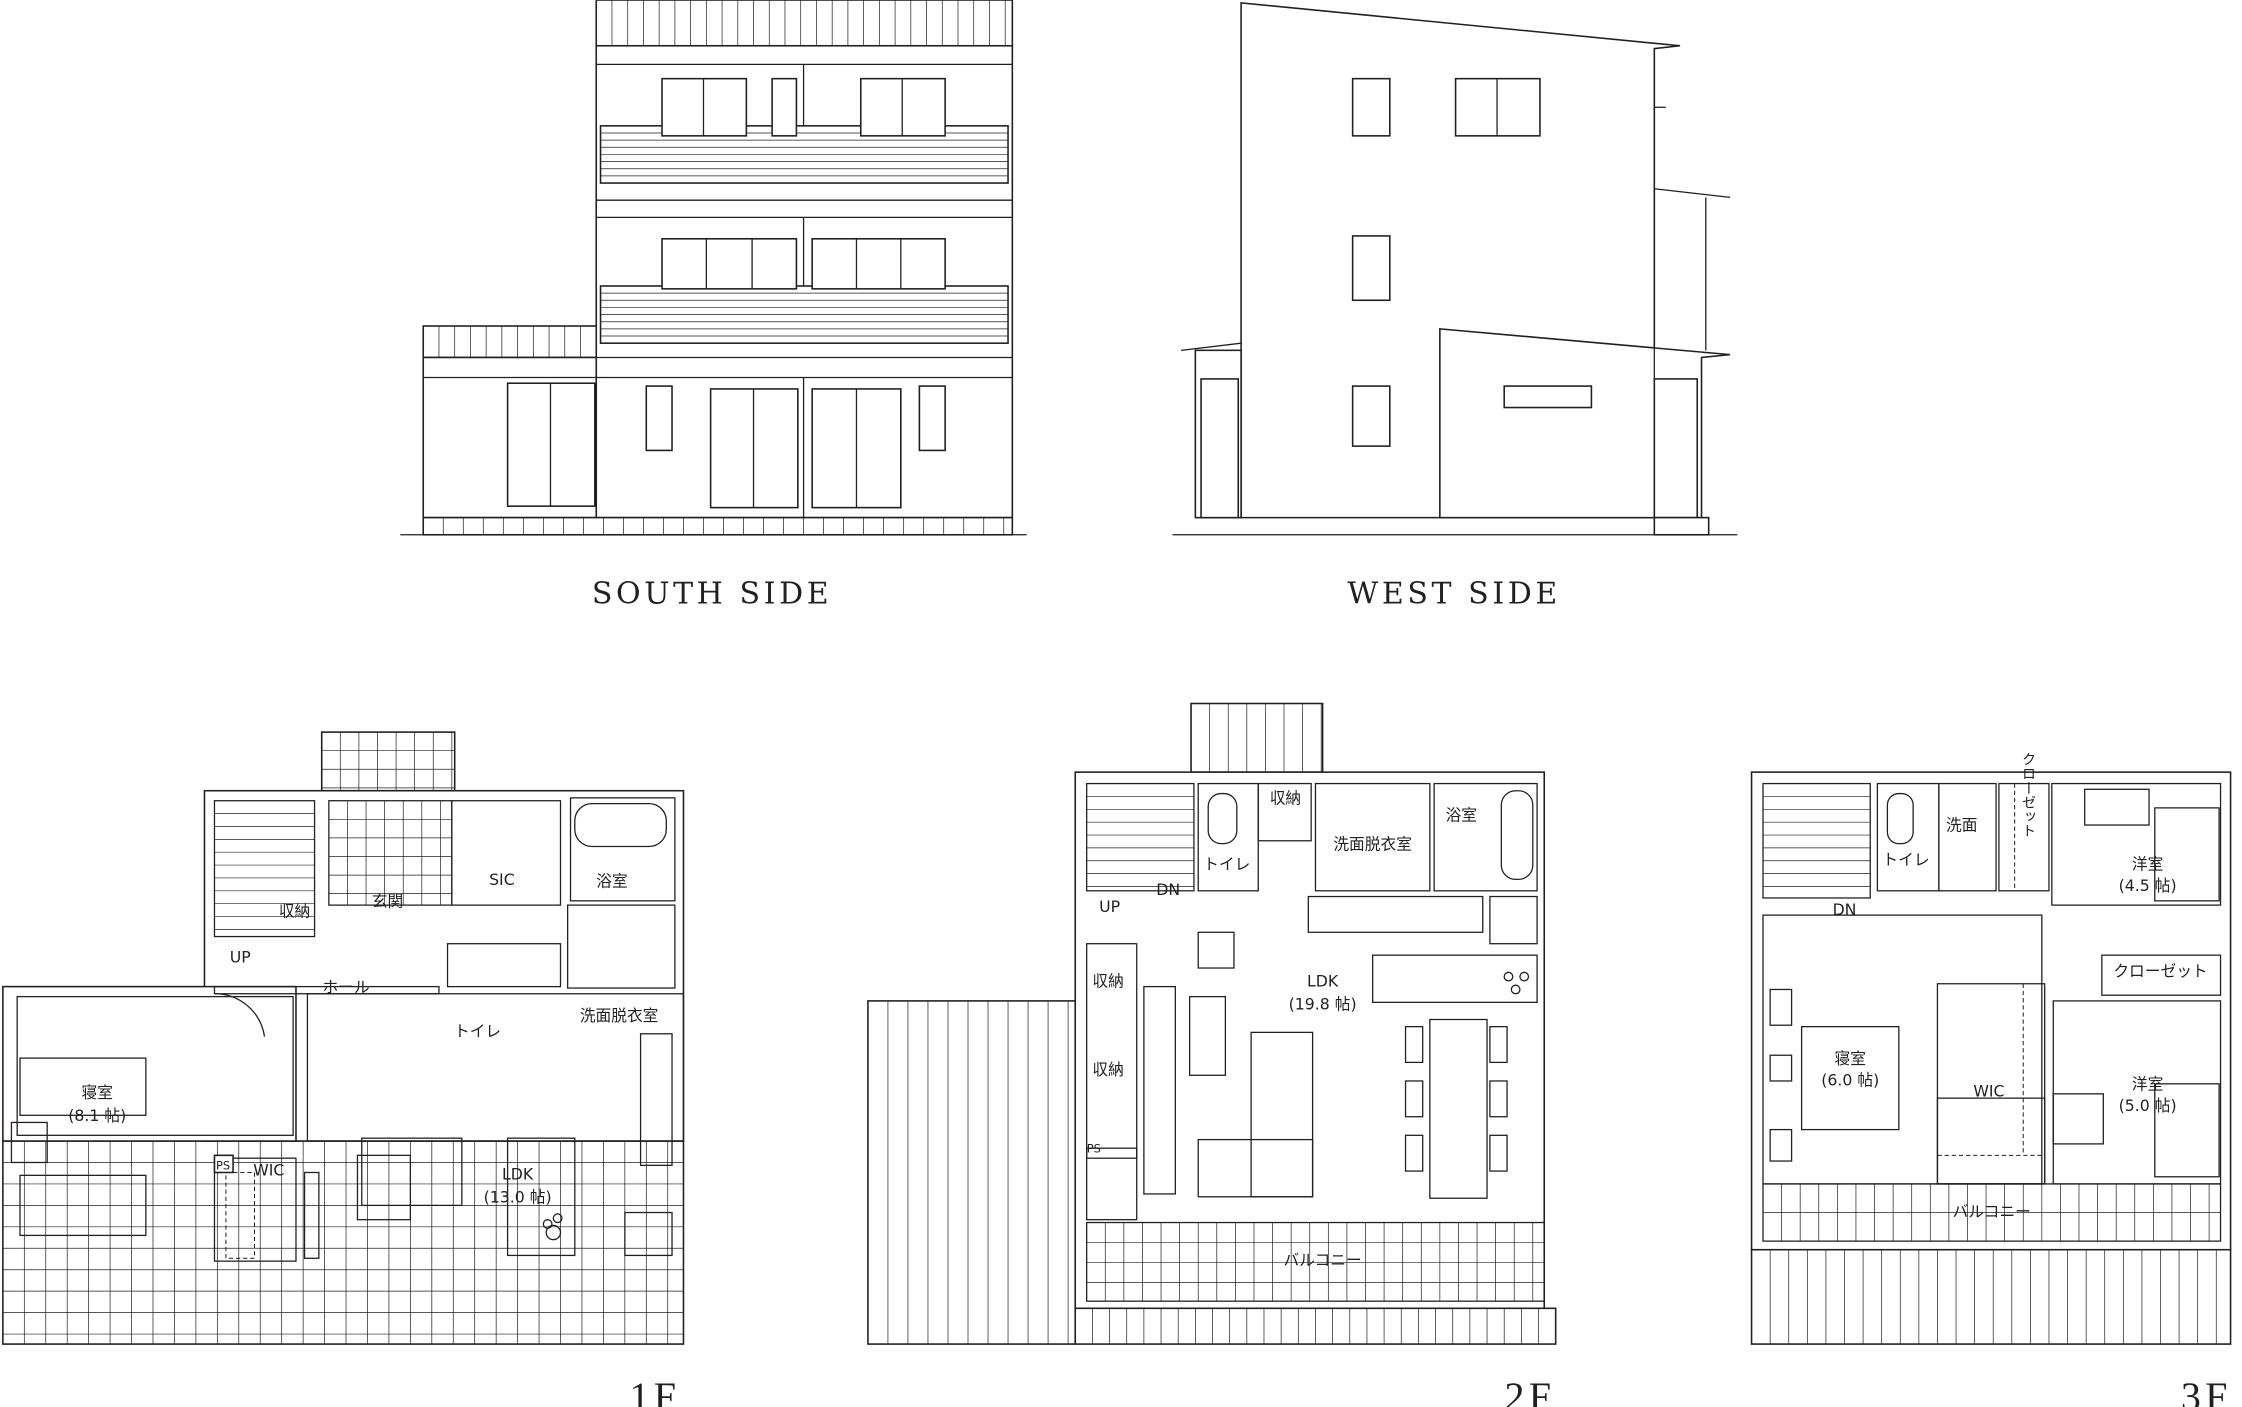 The height and width of the screenshot is (1407, 2242). I want to click on label-entrance: 玄関, so click(387, 901).